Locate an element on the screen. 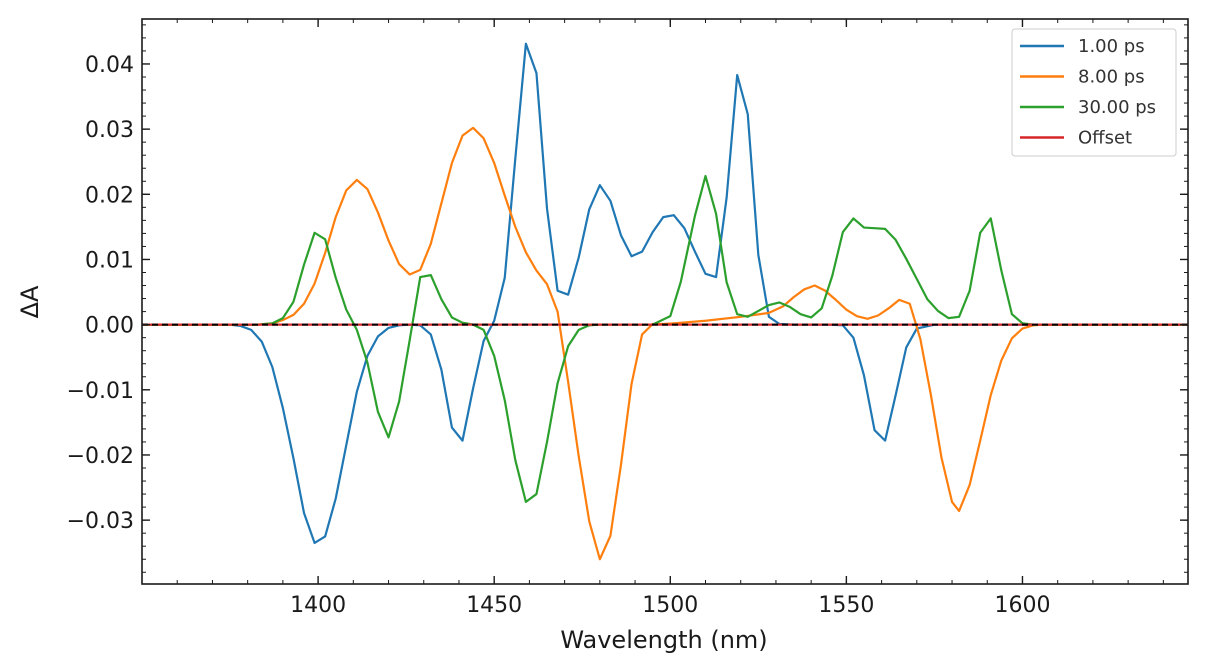 The height and width of the screenshot is (670, 1207). legend-label: Offset is located at coordinates (1105, 138).